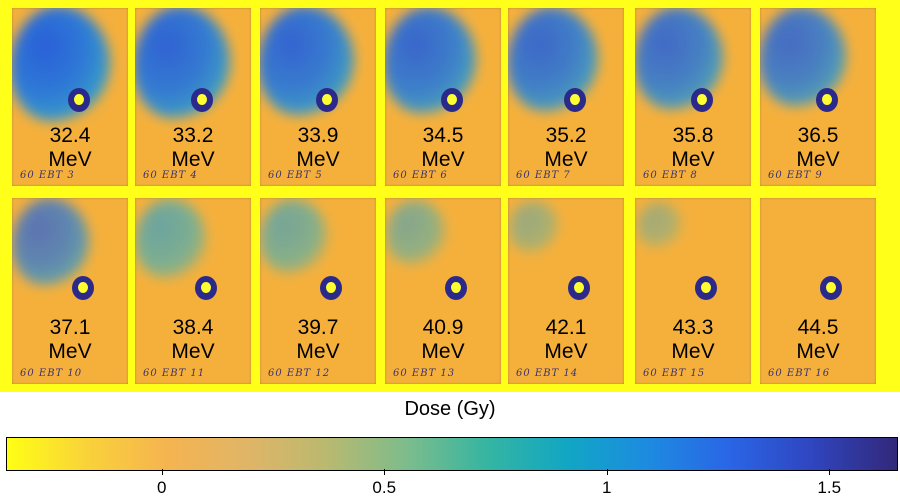  I want to click on film-tile: 44.5 MeV 60 EBT 16, so click(818, 291).